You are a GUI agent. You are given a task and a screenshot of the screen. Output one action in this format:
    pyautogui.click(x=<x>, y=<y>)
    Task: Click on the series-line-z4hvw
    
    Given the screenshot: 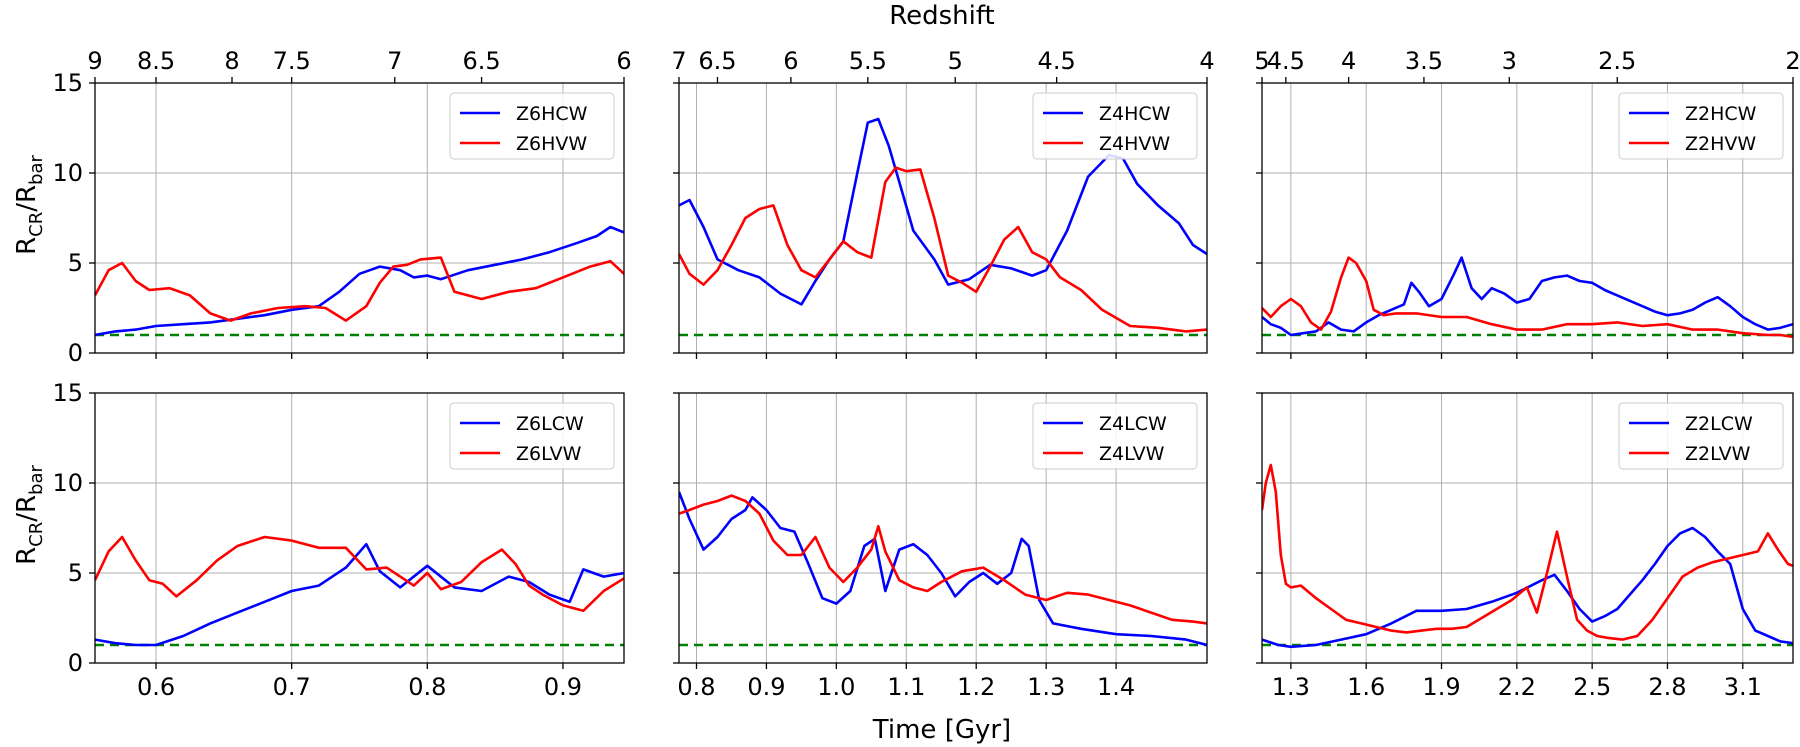 What is the action you would take?
    pyautogui.click(x=943, y=249)
    